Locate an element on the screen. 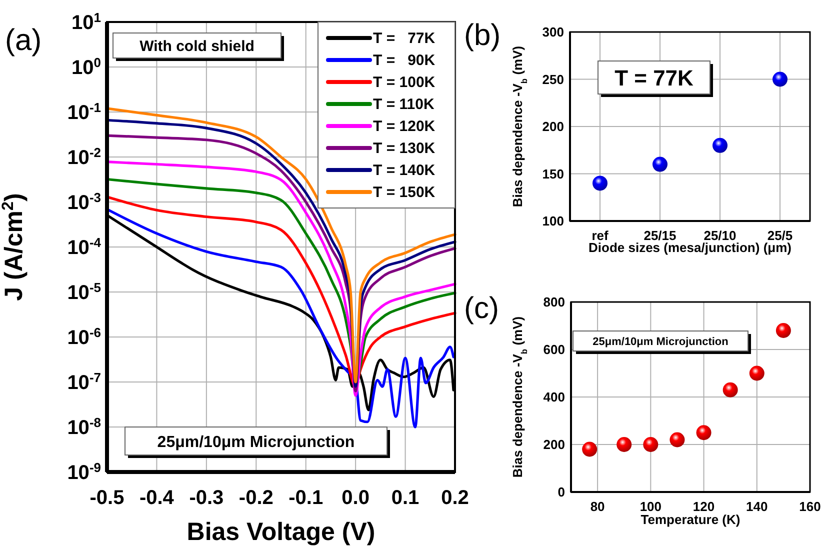  x-tick-label: 0.2 is located at coordinates (455, 498).